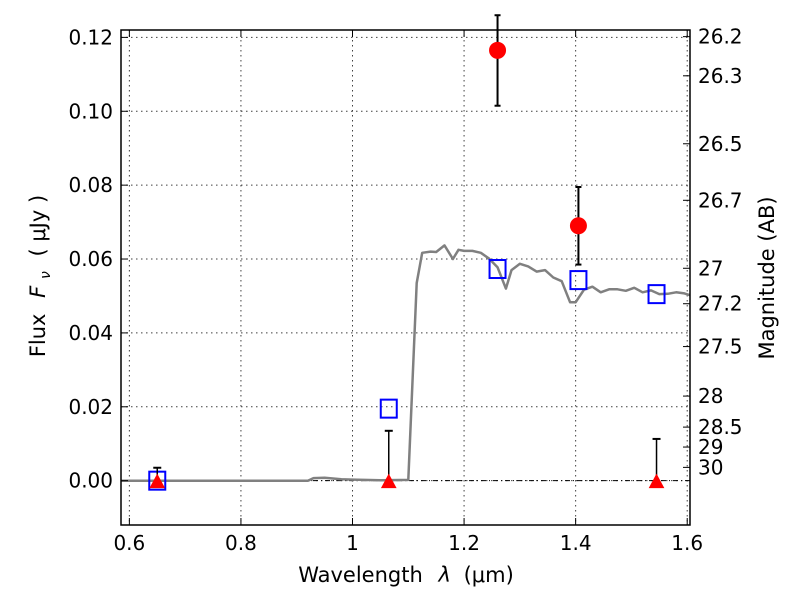 The image size is (800, 600). I want to click on y-tick-label: 0.12, so click(90, 37).